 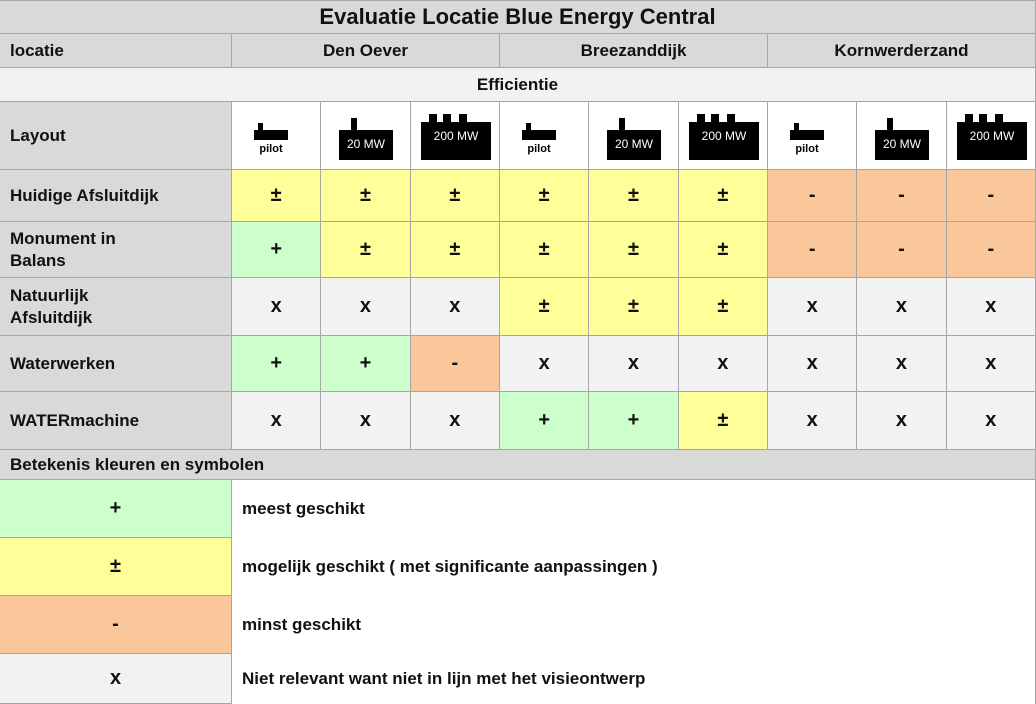 I want to click on legend-title: Betekenis kleuren en symbolen, so click(x=518, y=465).